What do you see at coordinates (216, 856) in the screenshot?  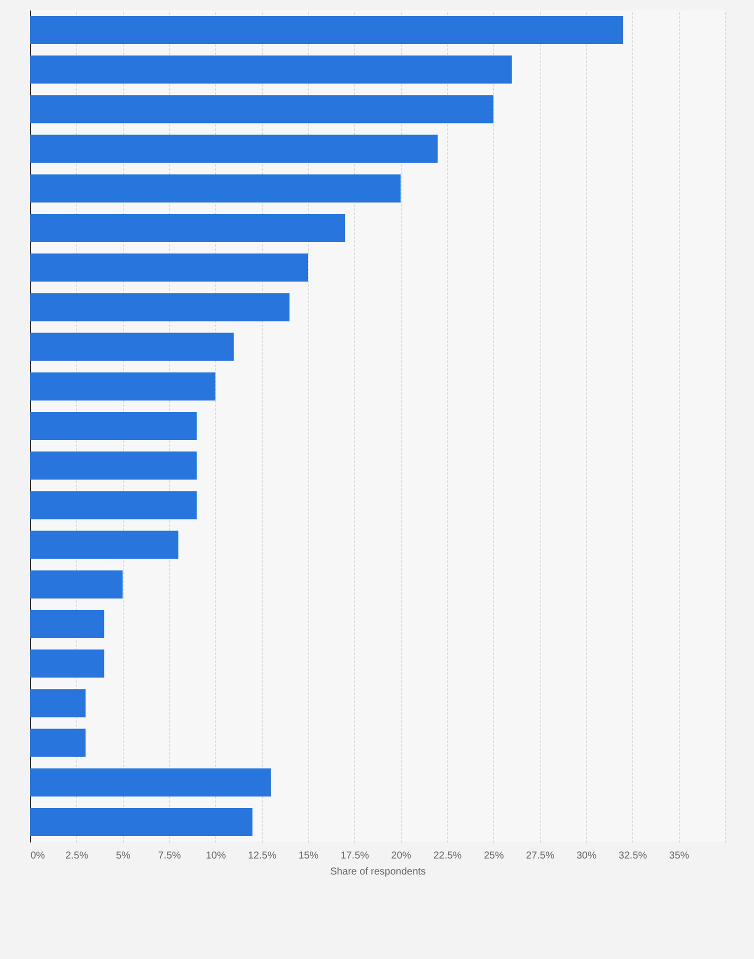 I see `x-tick-label: 10%` at bounding box center [216, 856].